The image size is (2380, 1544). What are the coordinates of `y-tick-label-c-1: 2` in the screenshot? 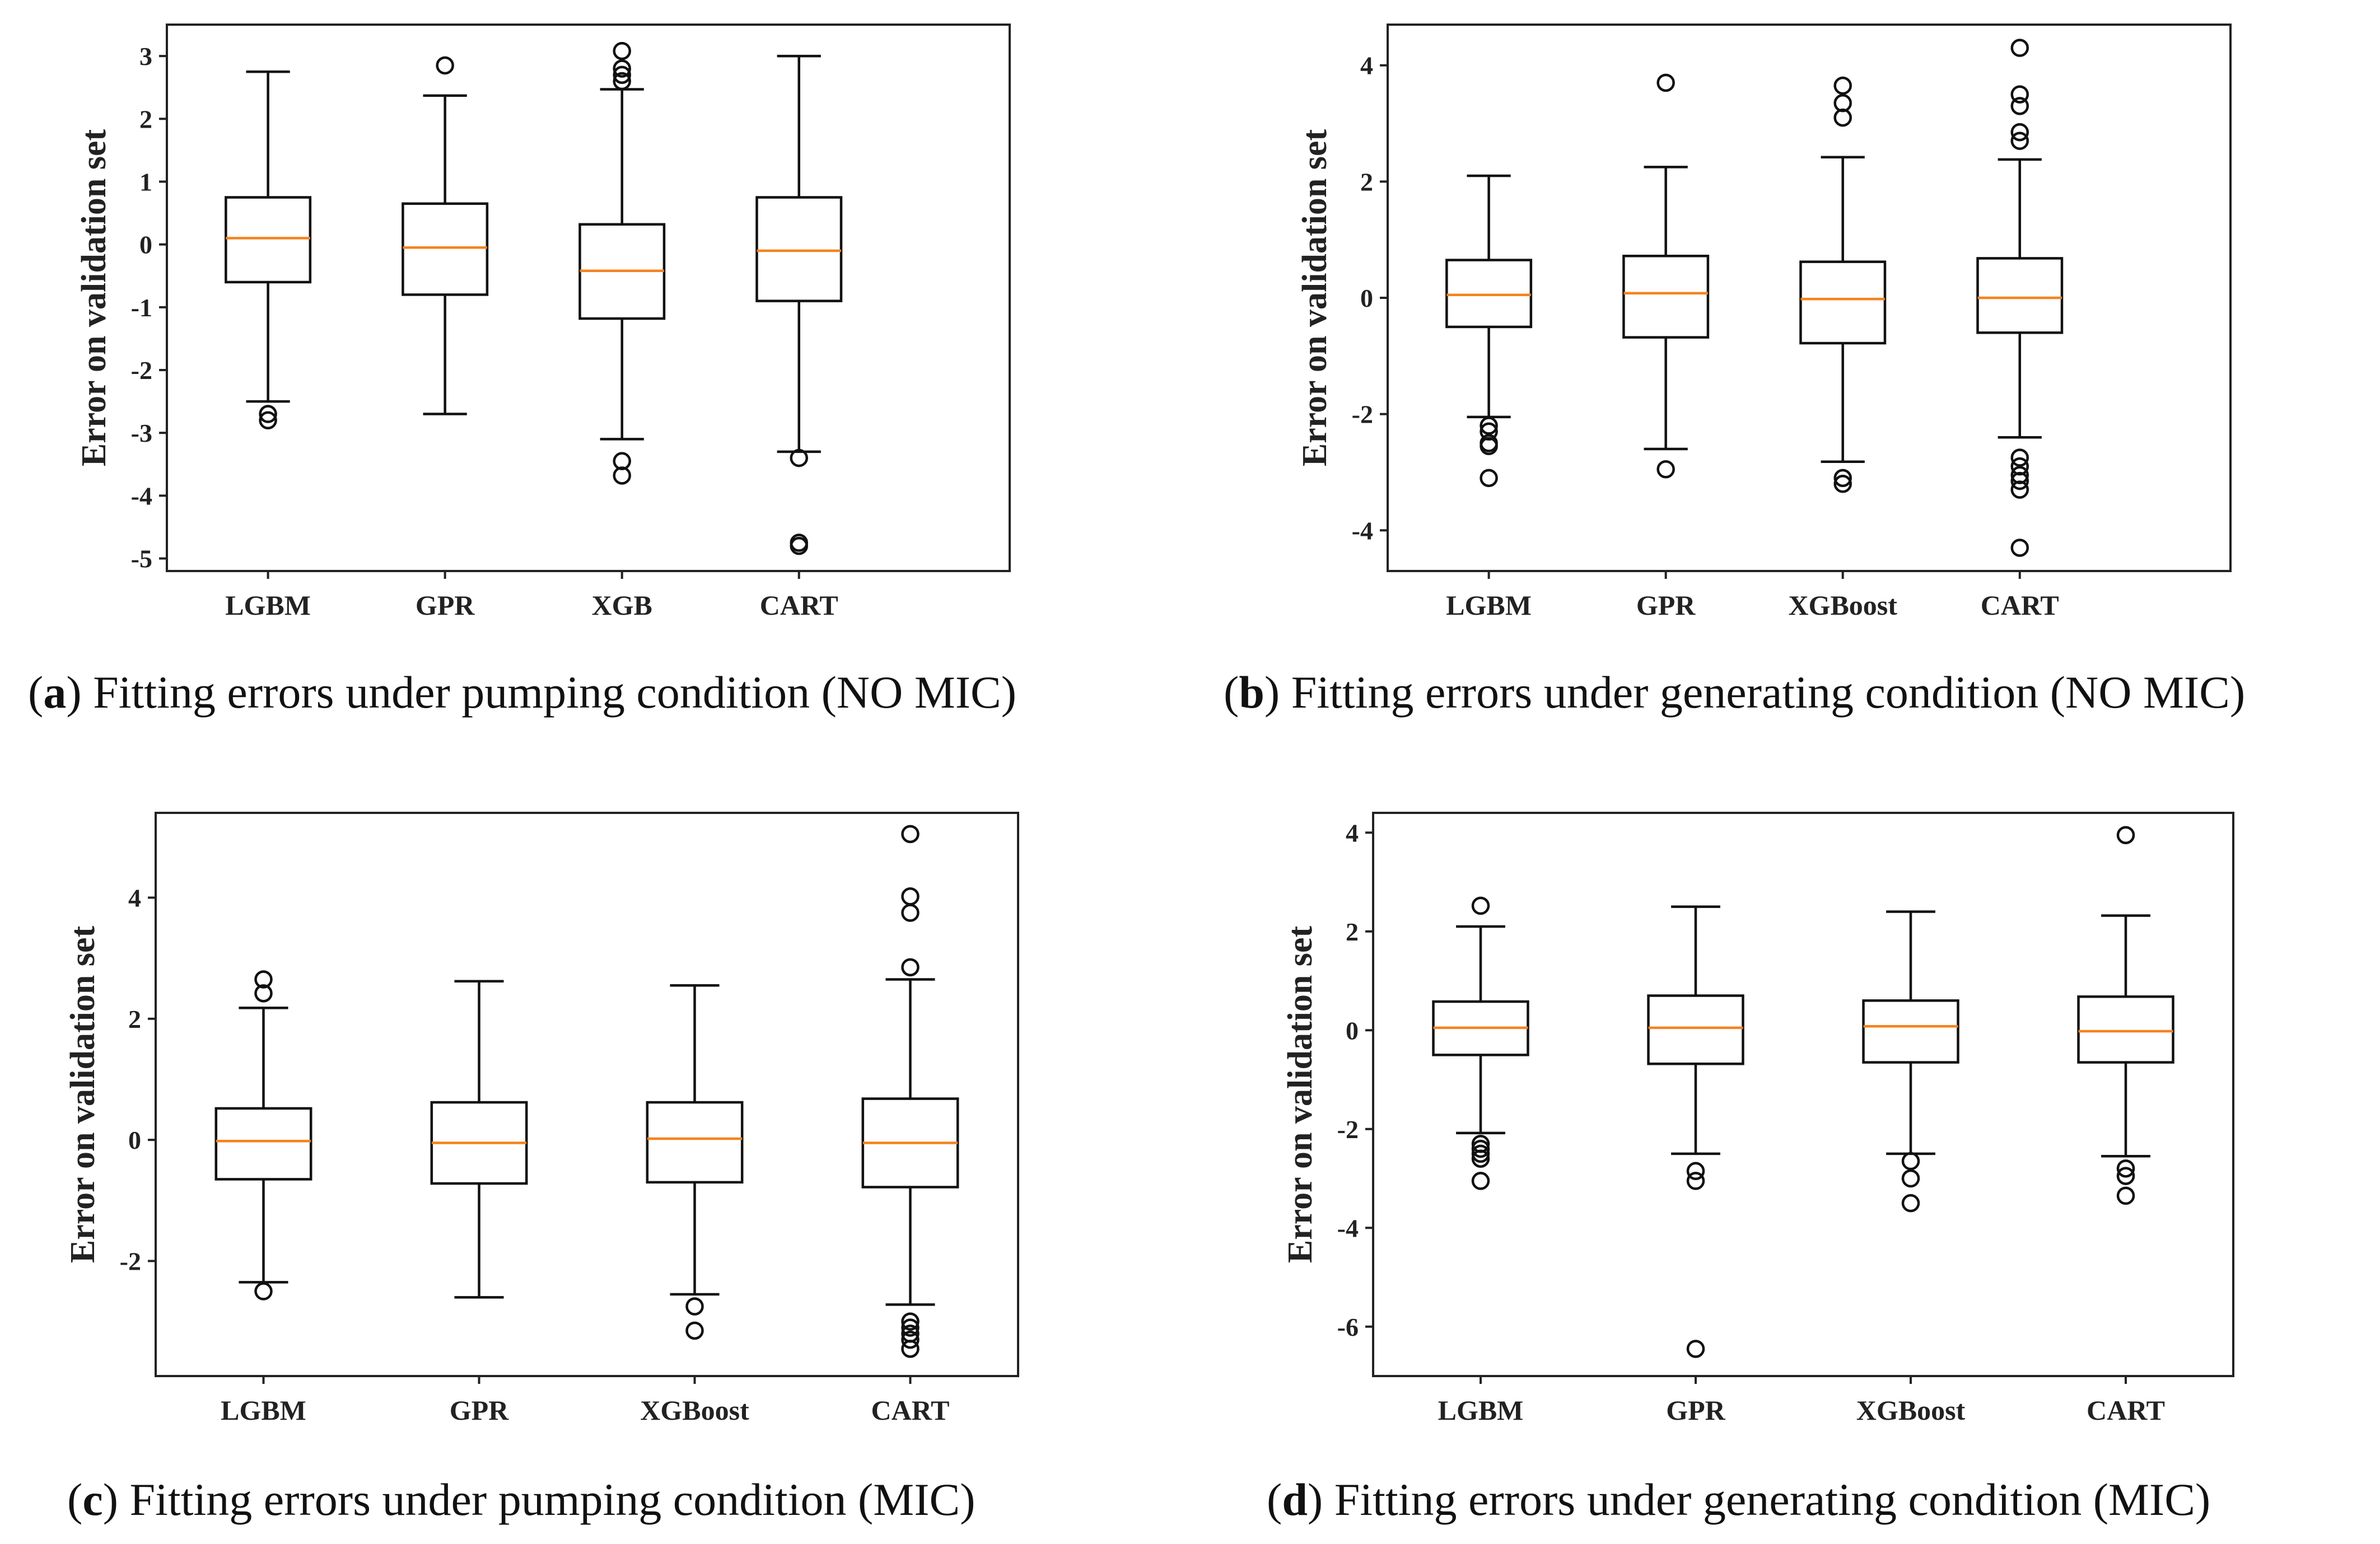 It's located at (135, 1019).